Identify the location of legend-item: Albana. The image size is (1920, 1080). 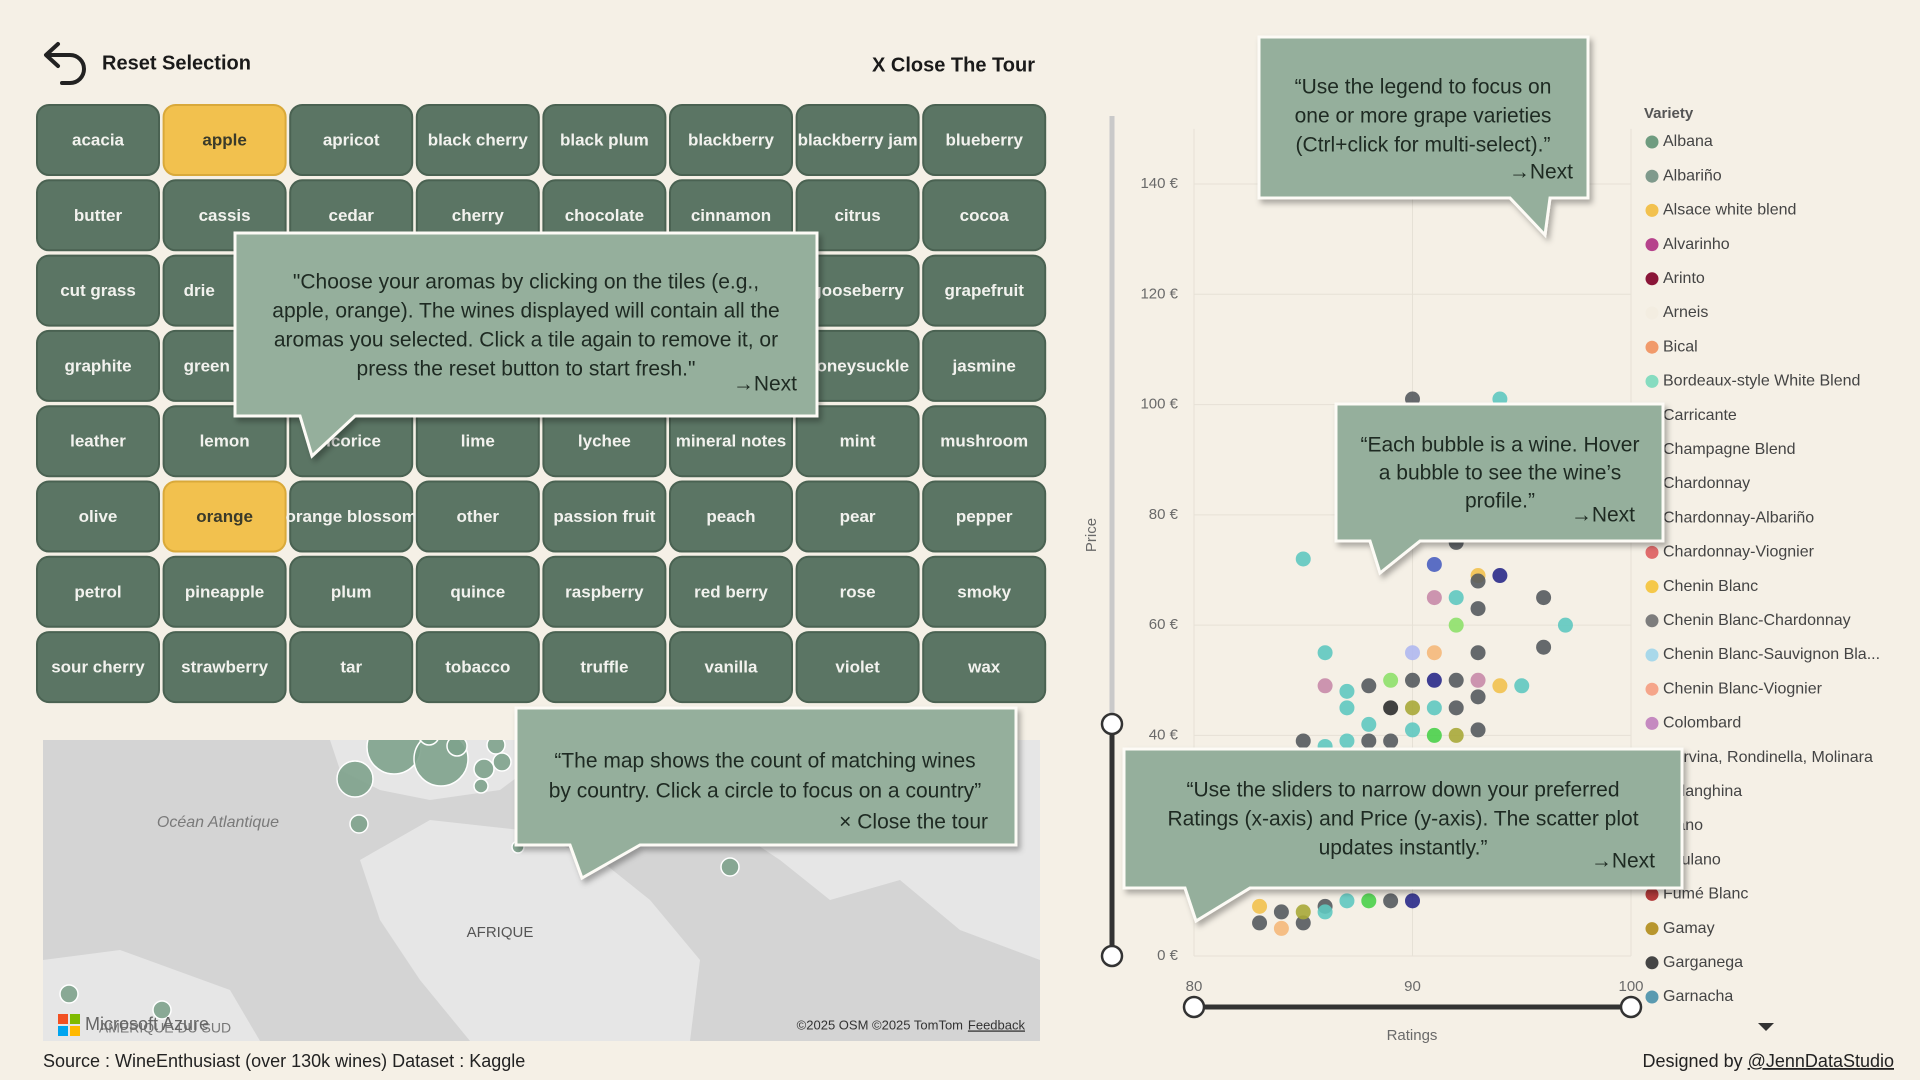
(1679, 141).